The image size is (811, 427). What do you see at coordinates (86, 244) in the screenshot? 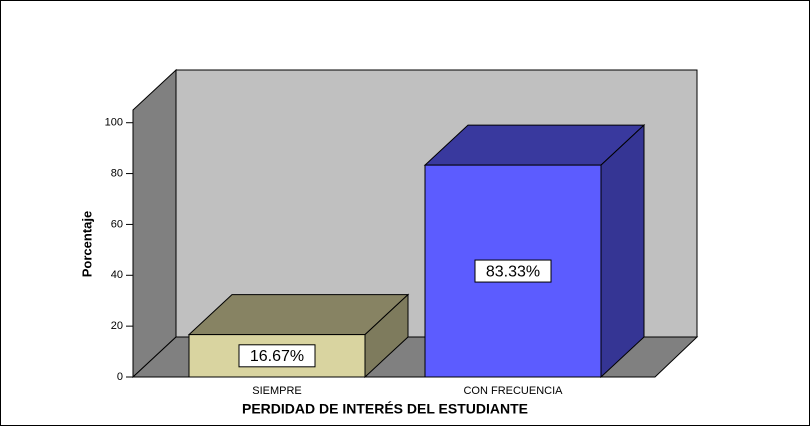
I see `y-axis-title: Porcentaje` at bounding box center [86, 244].